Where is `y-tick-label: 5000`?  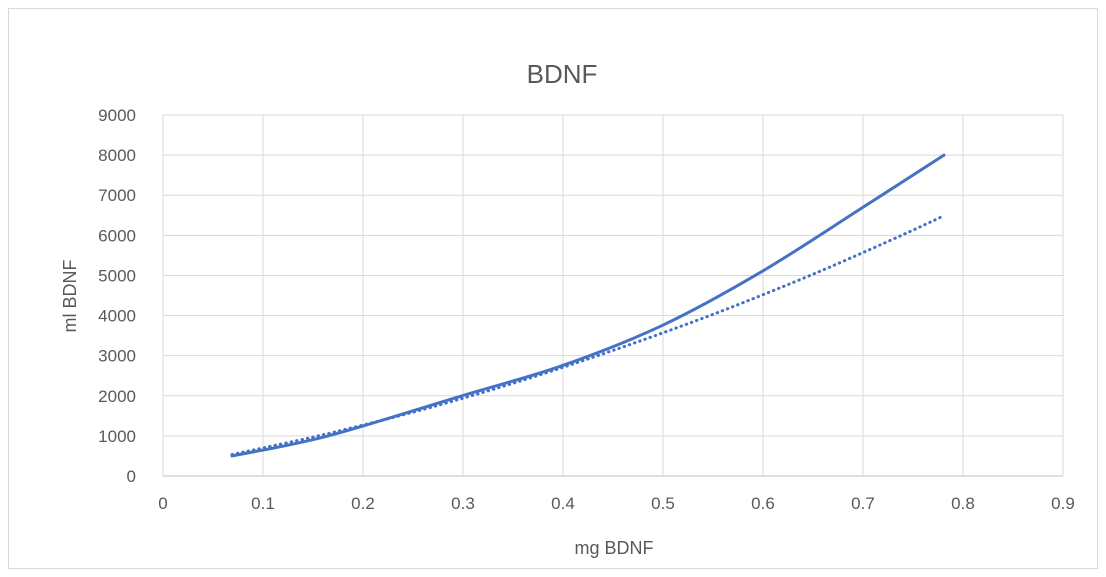 y-tick-label: 5000 is located at coordinates (117, 275).